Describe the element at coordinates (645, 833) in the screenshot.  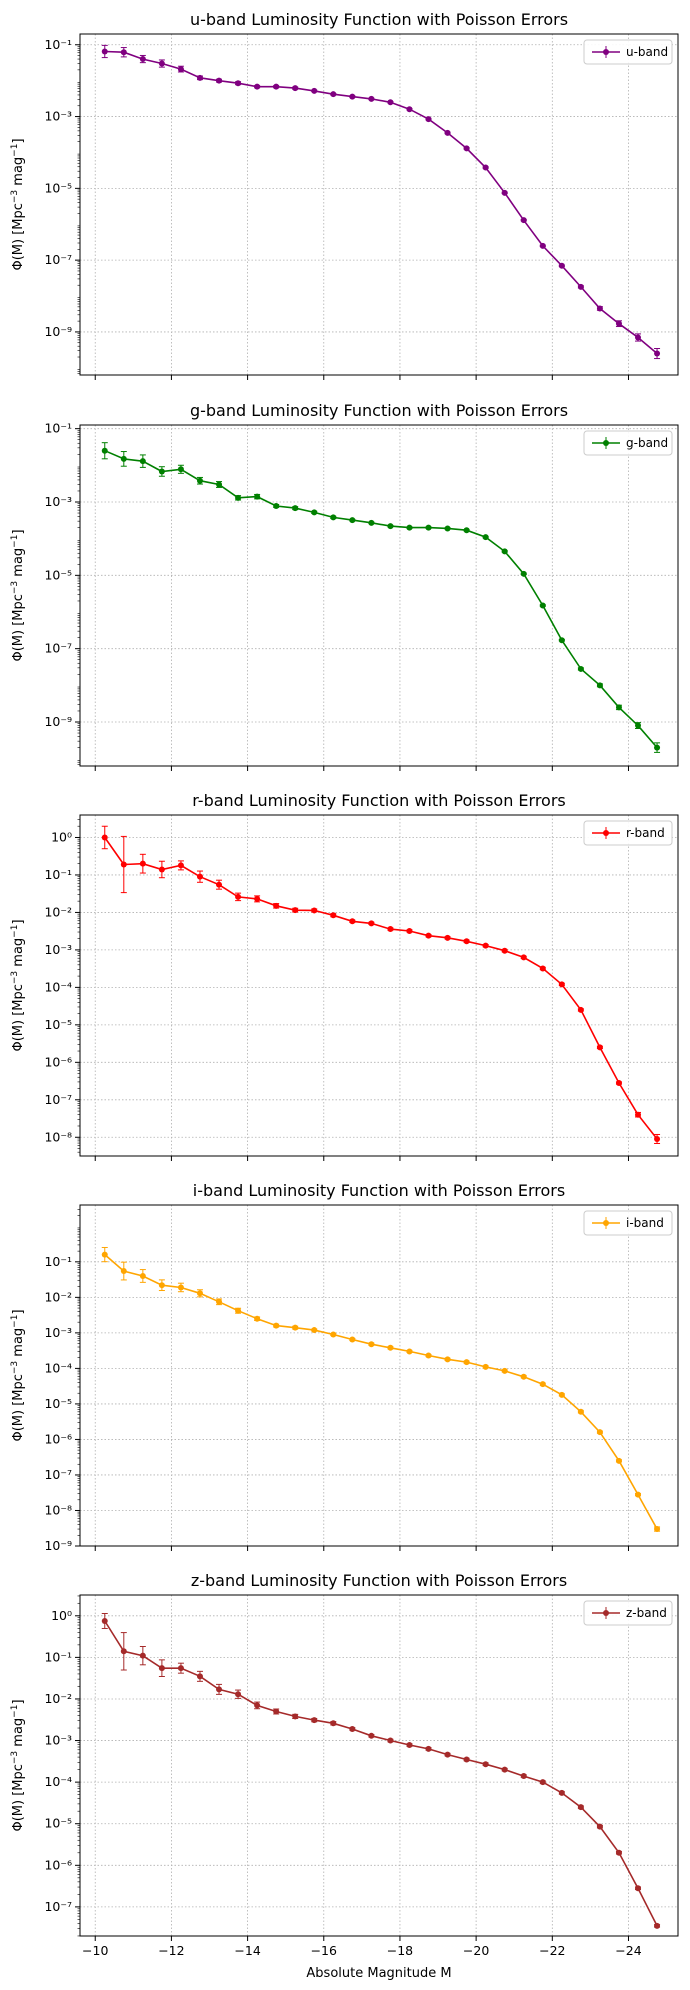
I see `legend-label: r-band` at that location.